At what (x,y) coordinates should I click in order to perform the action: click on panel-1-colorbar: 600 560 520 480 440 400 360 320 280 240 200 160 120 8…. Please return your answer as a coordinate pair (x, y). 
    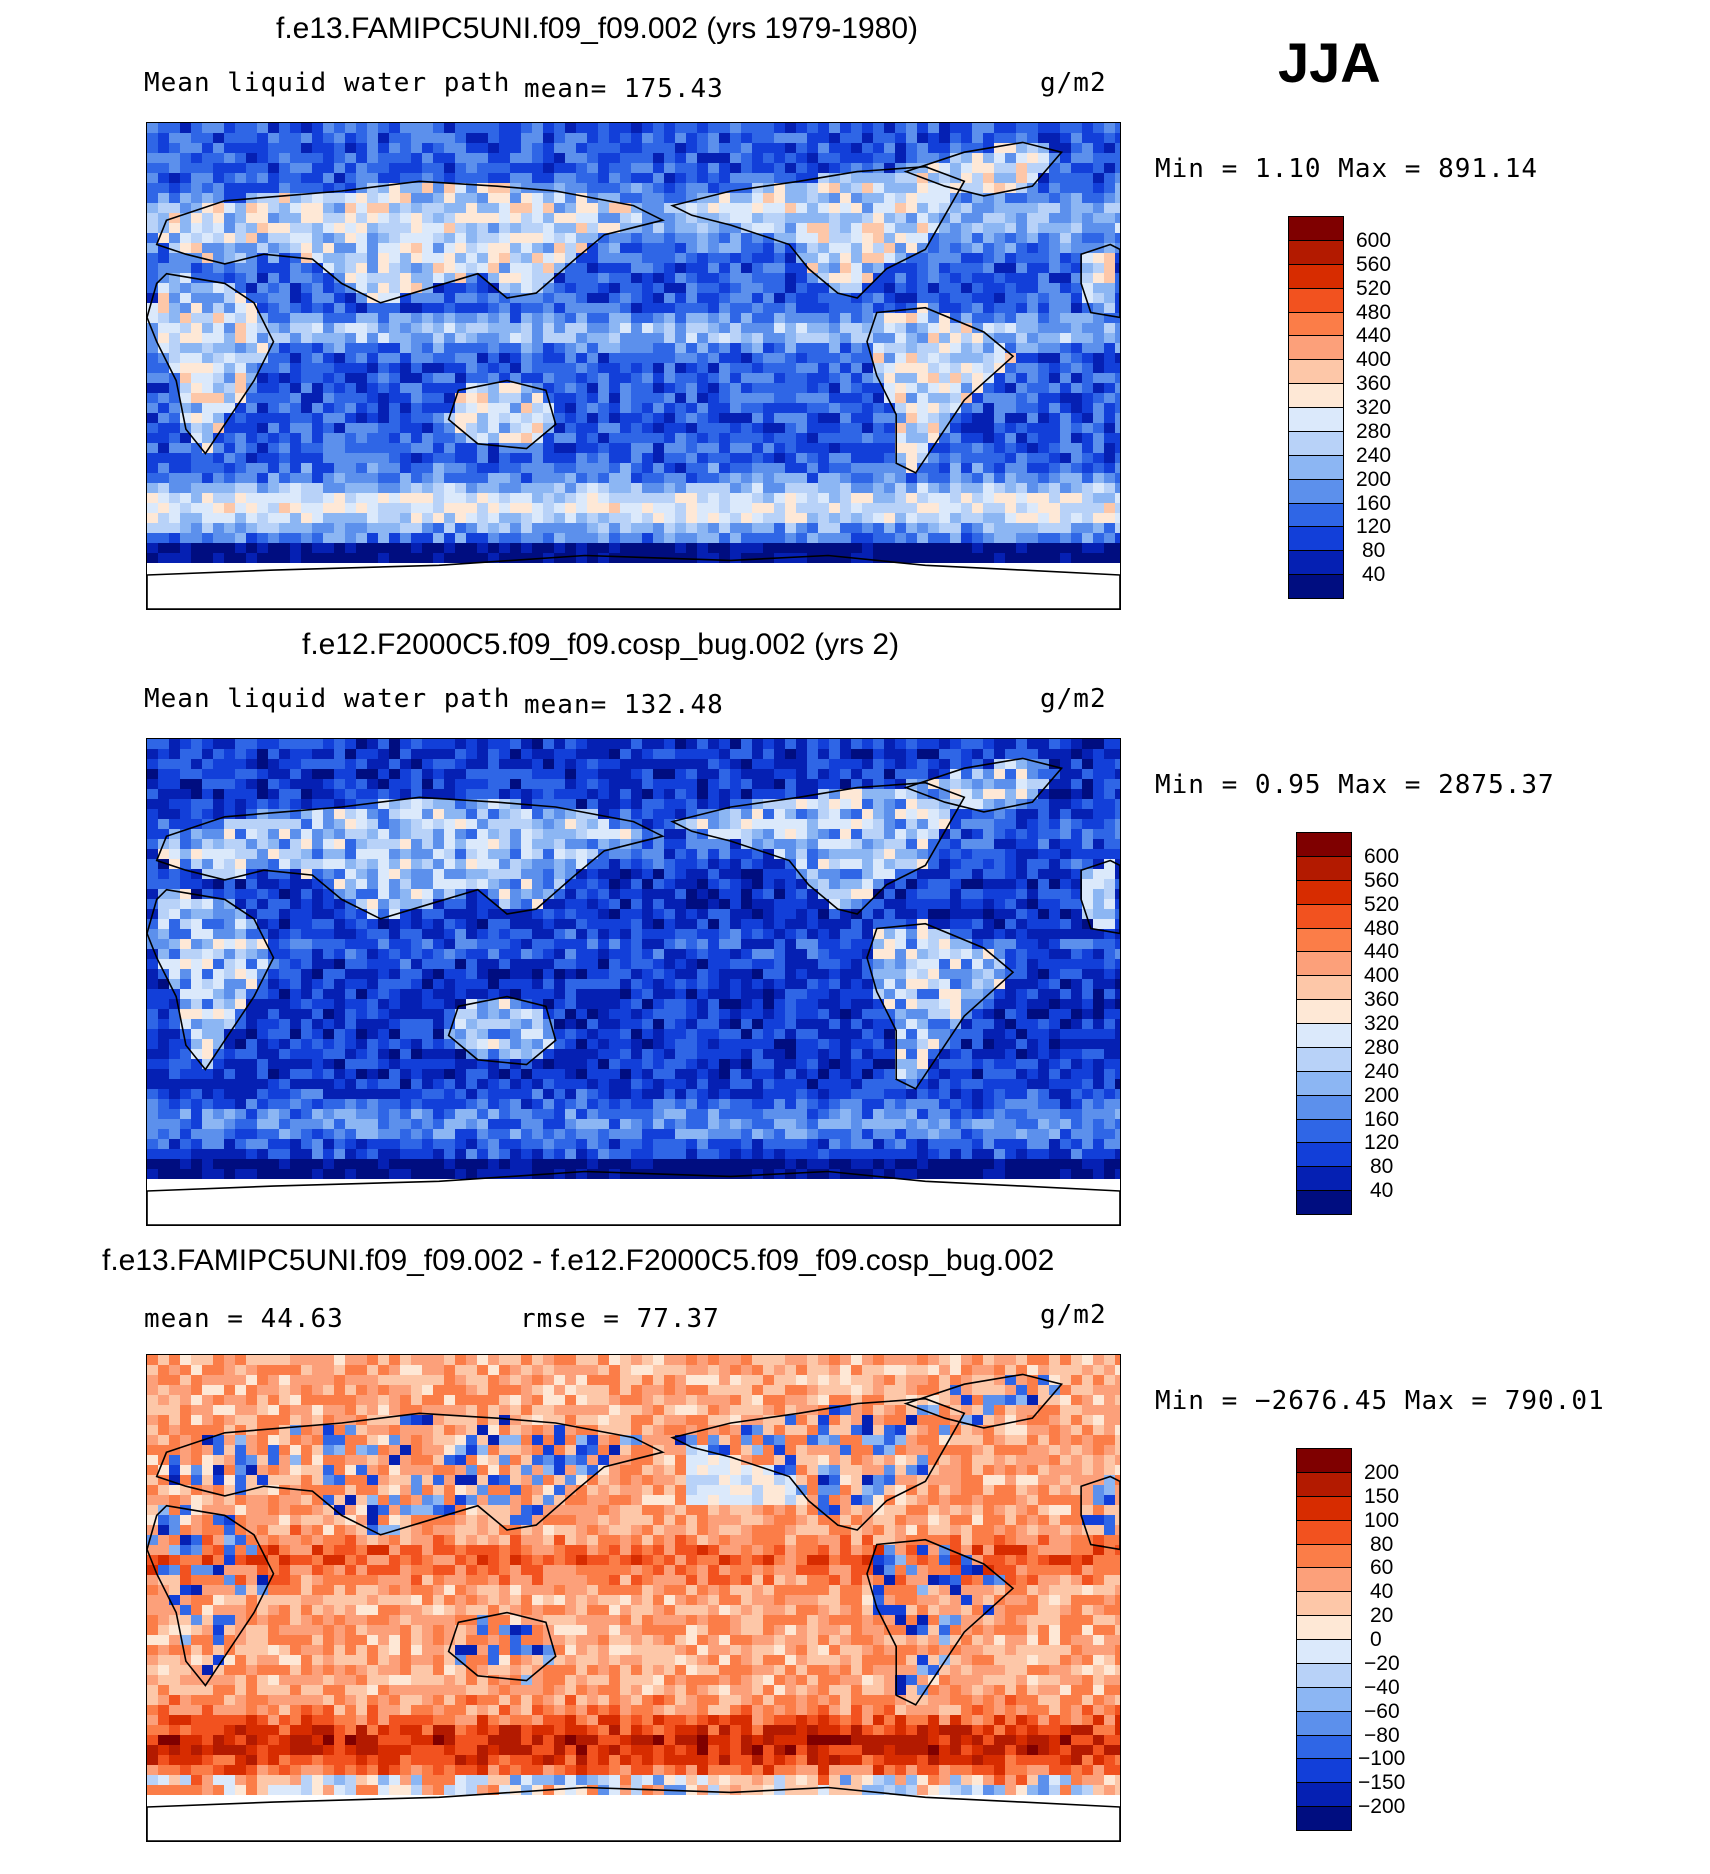
    Looking at the image, I should click on (1348, 407).